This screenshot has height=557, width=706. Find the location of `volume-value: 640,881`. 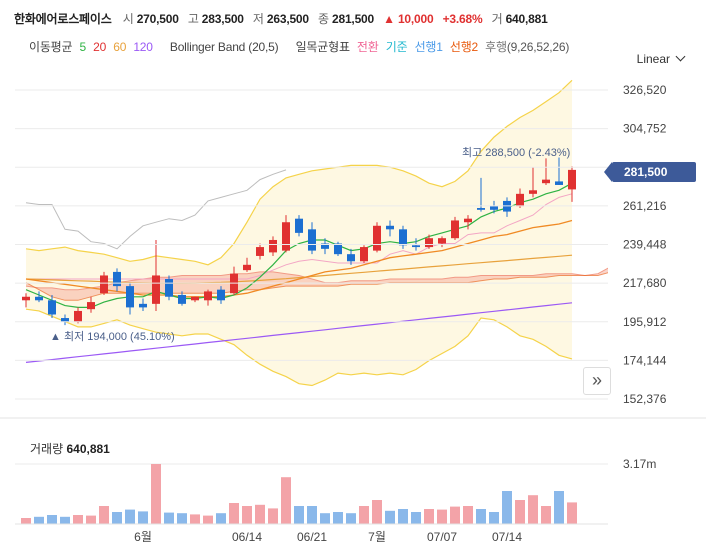

volume-value: 640,881 is located at coordinates (526, 19).